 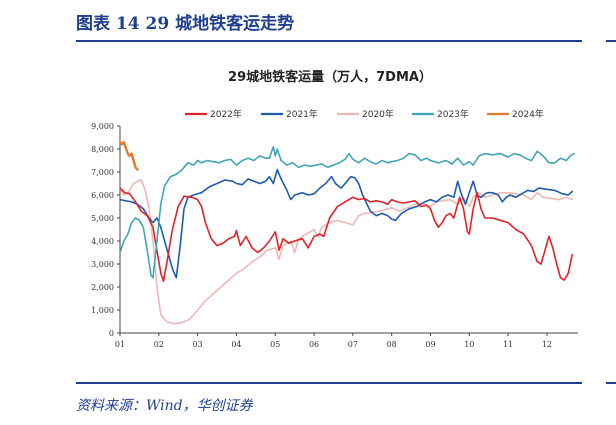 I want to click on x-tick-label: 02, so click(x=159, y=344).